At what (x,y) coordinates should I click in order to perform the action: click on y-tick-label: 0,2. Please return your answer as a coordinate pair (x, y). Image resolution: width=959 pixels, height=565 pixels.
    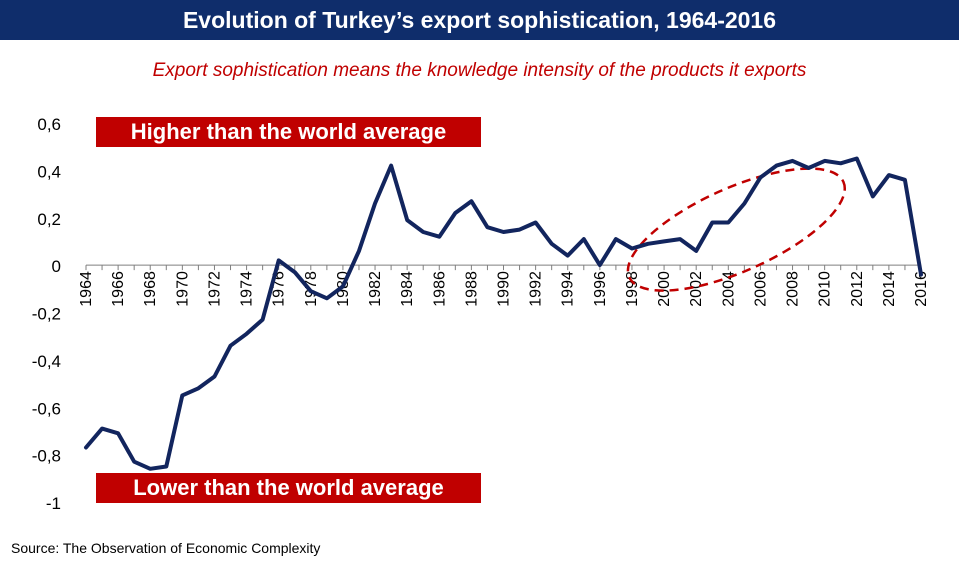
    Looking at the image, I should click on (49, 219).